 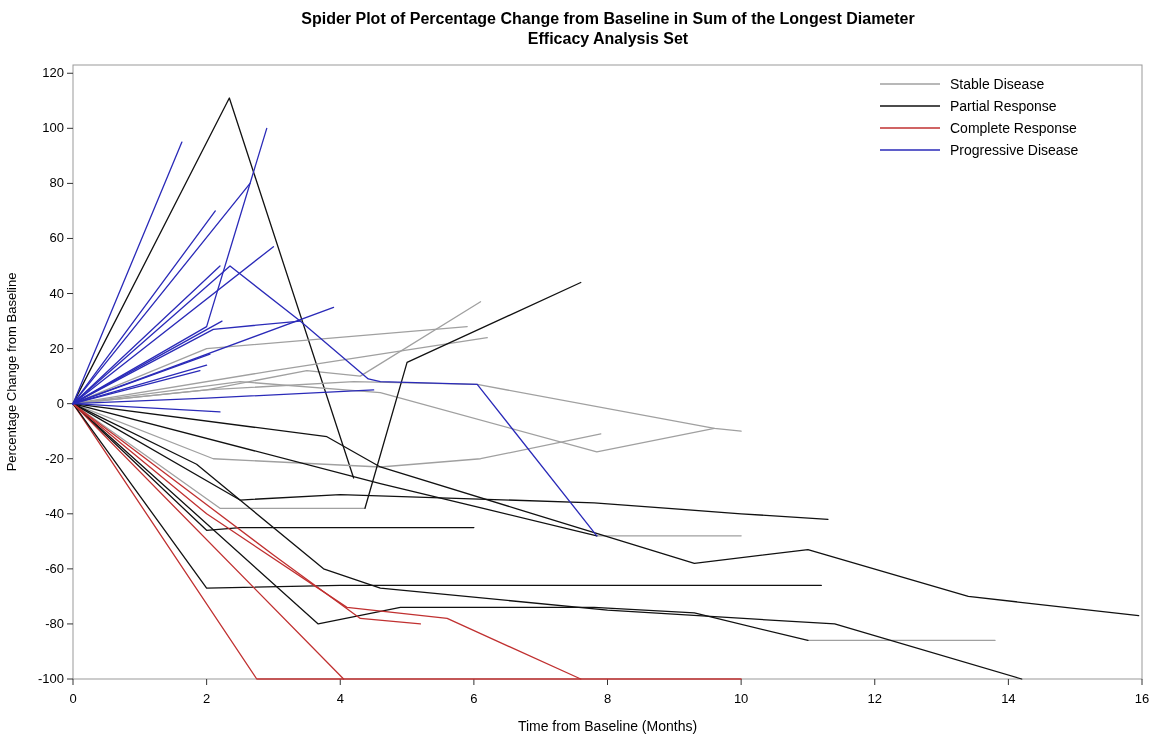 I want to click on y-tick-label: 120, so click(x=53, y=73).